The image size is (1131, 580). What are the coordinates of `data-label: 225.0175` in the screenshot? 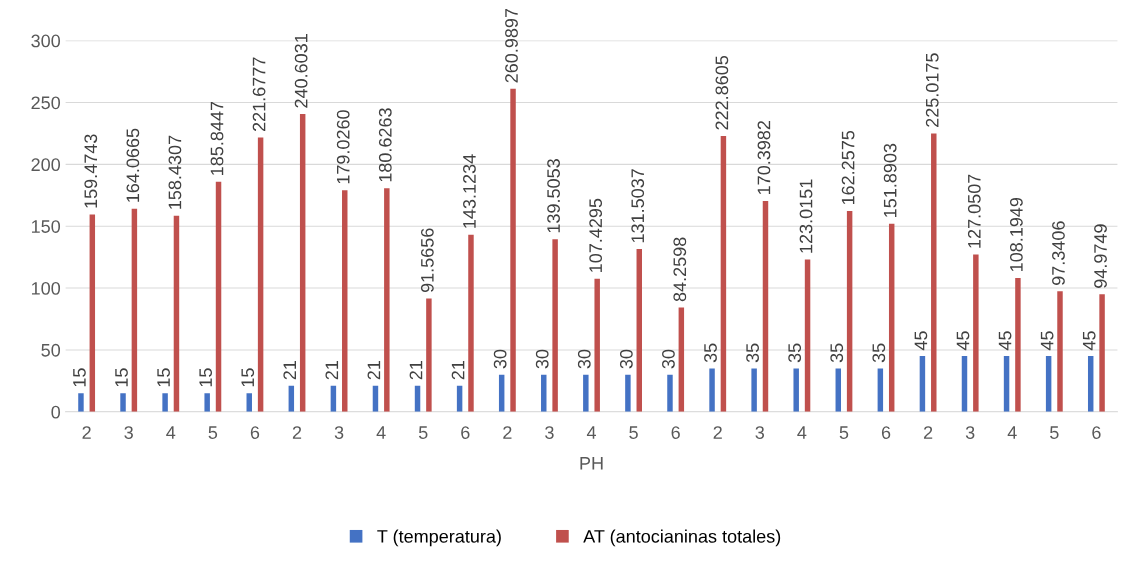 It's located at (932, 90).